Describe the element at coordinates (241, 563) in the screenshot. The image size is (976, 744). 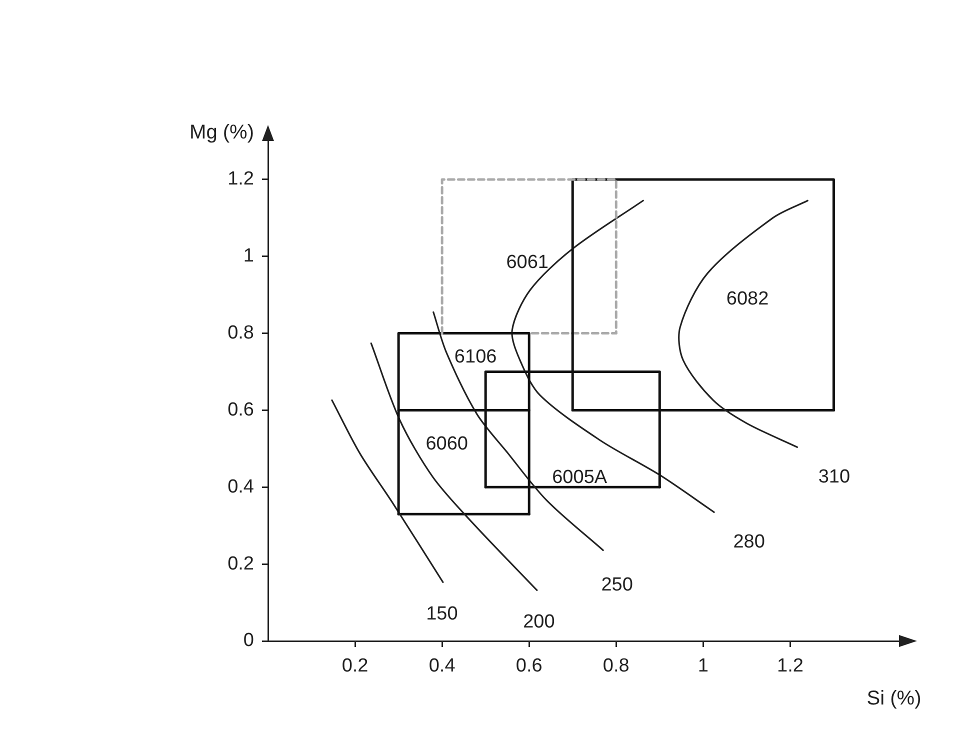
I see `y-tick-label: 0.2` at that location.